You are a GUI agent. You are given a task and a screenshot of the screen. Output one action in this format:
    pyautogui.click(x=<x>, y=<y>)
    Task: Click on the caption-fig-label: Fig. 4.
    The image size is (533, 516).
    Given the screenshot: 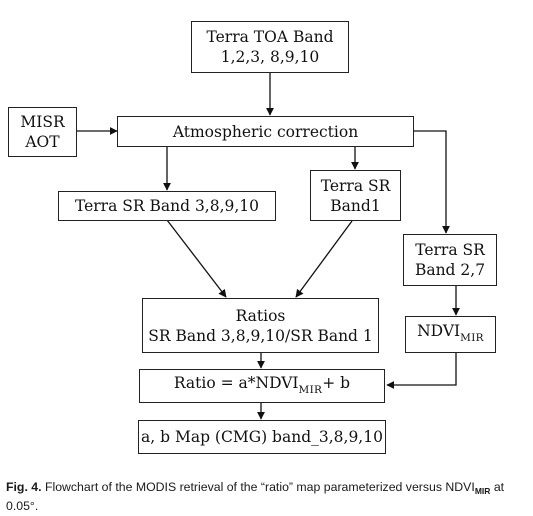 What is the action you would take?
    pyautogui.click(x=24, y=487)
    